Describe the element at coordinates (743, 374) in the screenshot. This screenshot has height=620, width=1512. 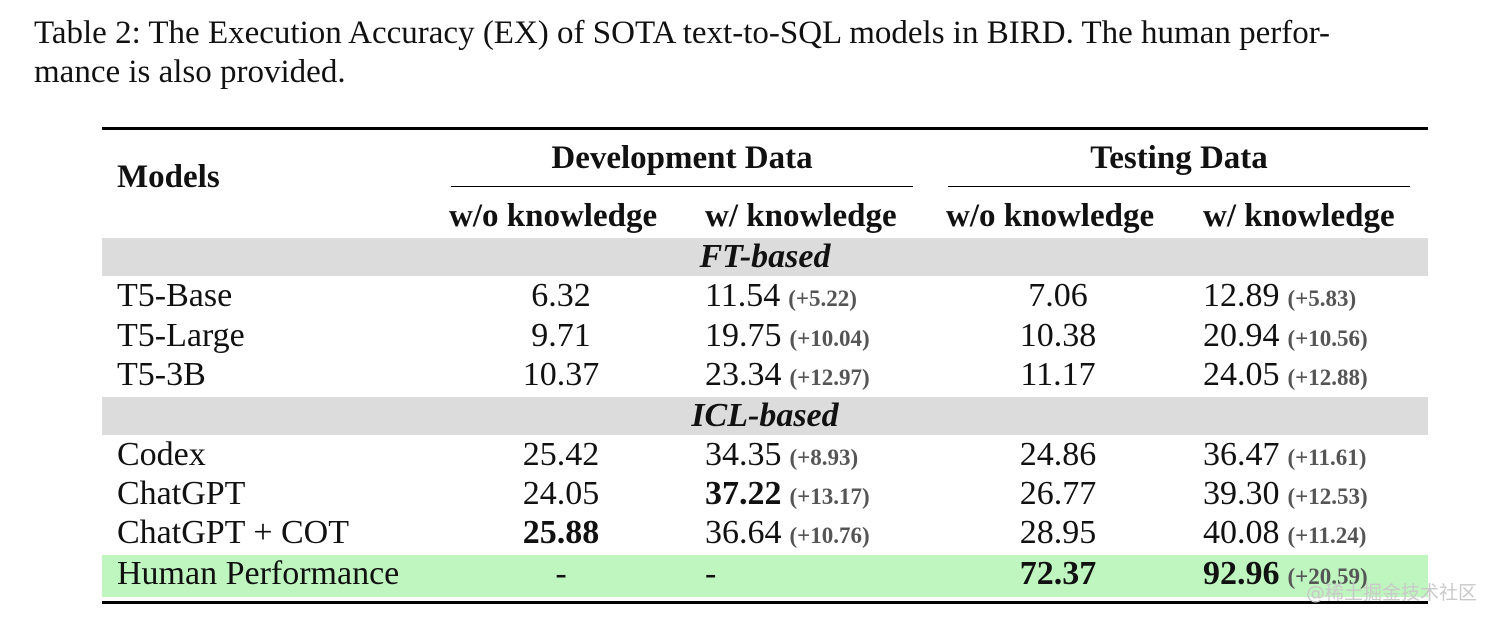
I see `dev-w-value: 23.34` at that location.